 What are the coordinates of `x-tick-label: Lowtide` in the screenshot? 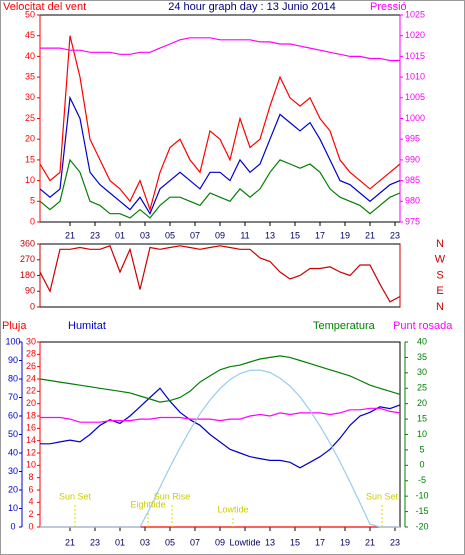 It's located at (244, 542).